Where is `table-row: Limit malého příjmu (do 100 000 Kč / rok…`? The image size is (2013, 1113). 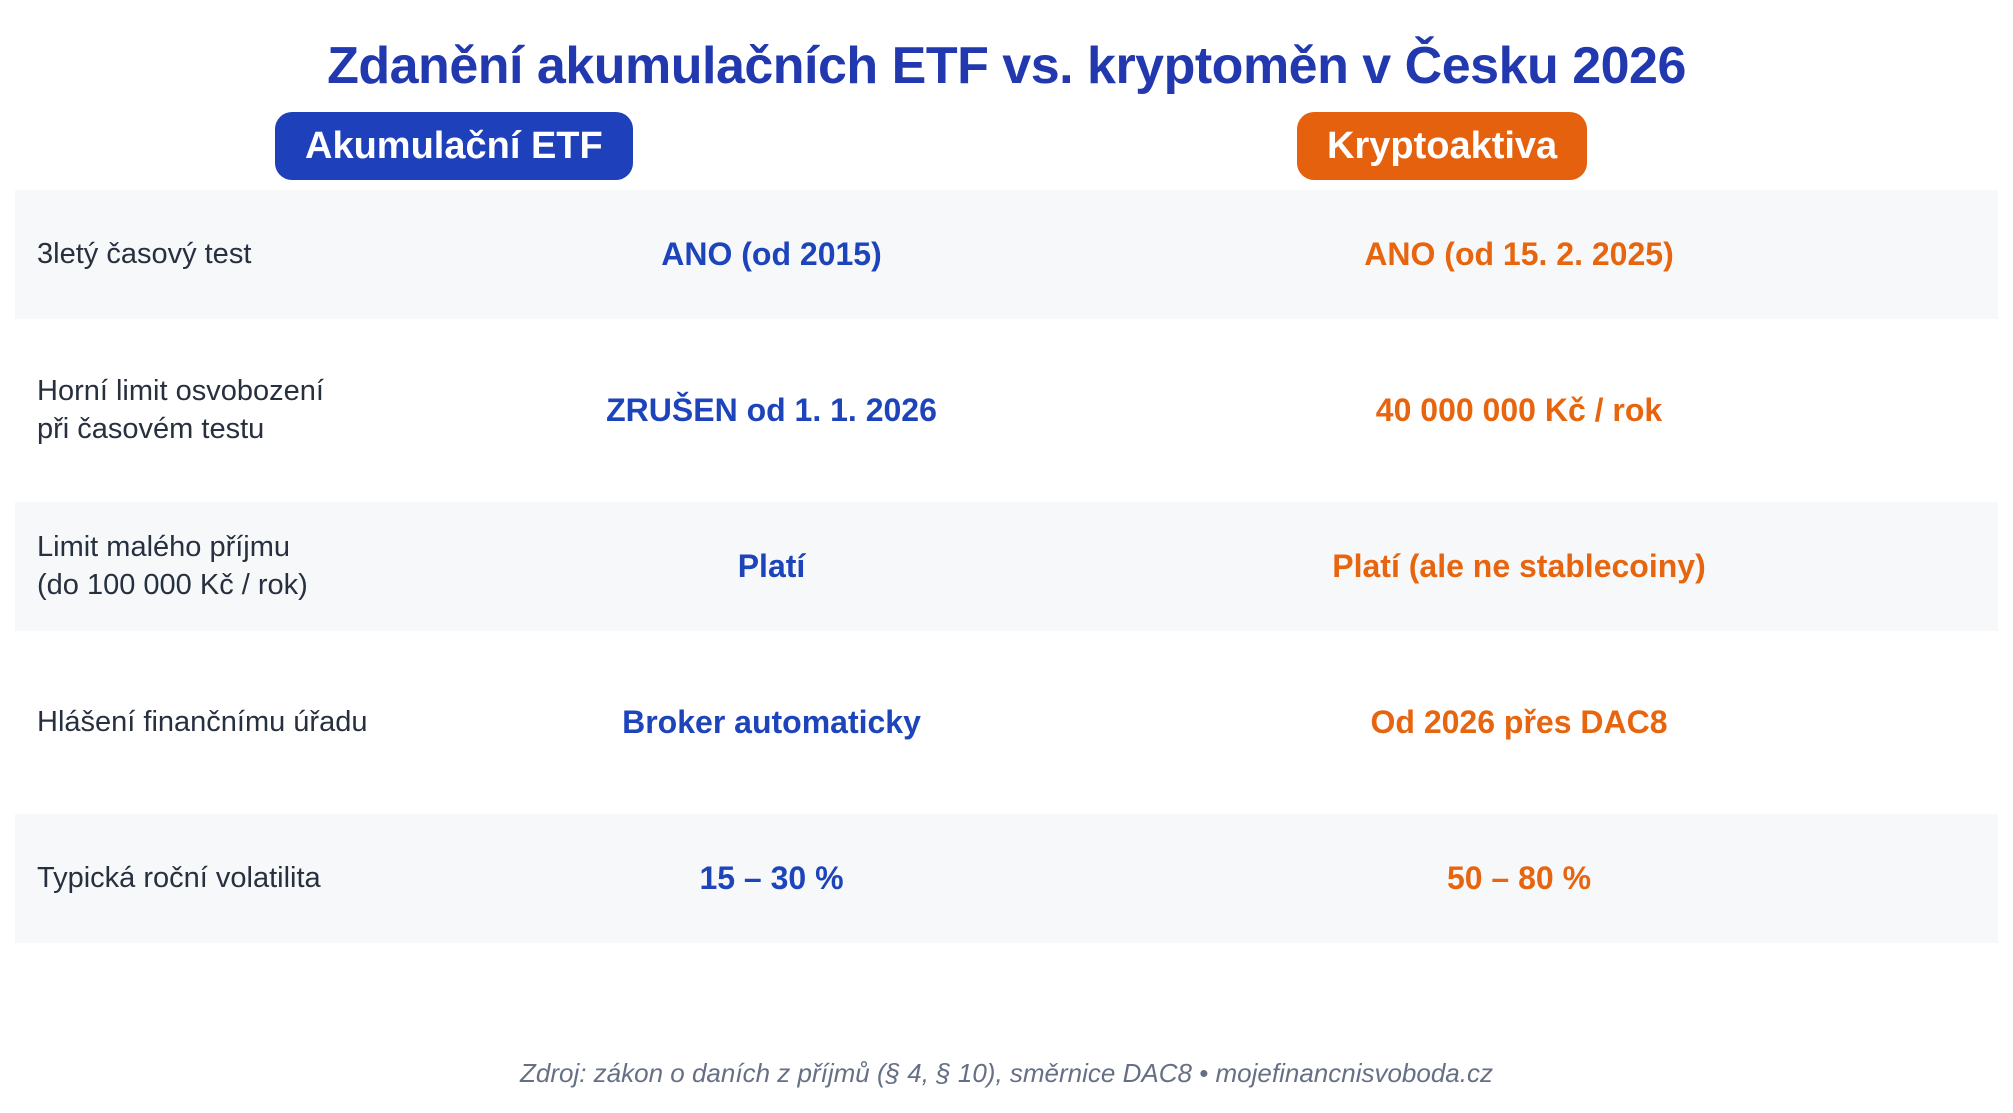 table-row: Limit malého příjmu (do 100 000 Kč / rok… is located at coordinates (1006, 566).